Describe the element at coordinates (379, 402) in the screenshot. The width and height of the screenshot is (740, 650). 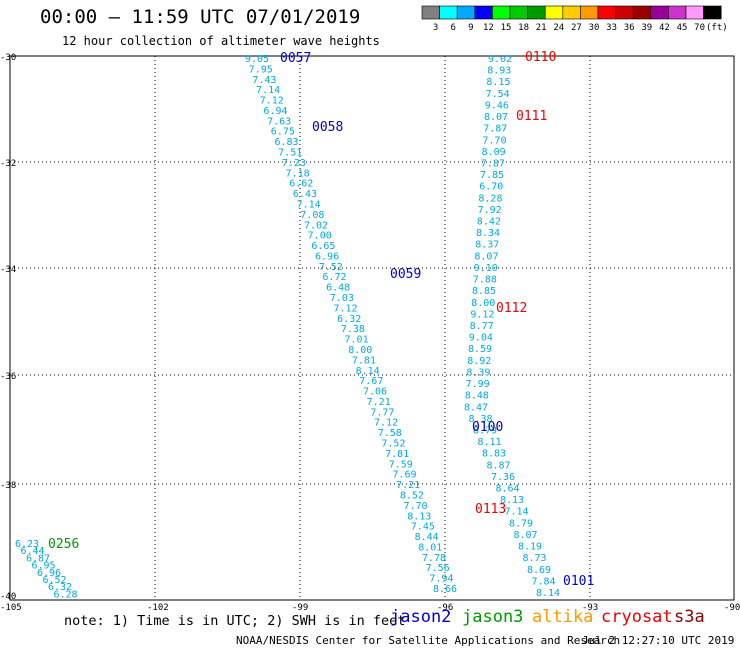
I see `swh-value-track-a: 7.21` at that location.